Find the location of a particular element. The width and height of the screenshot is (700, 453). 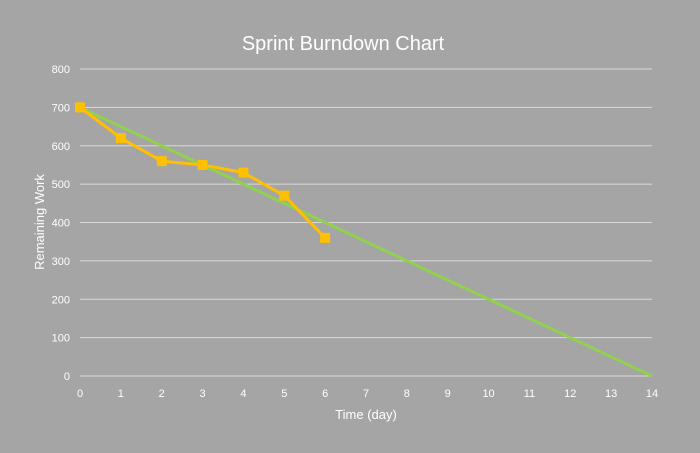

x-tick-label-14: 14 is located at coordinates (652, 394).